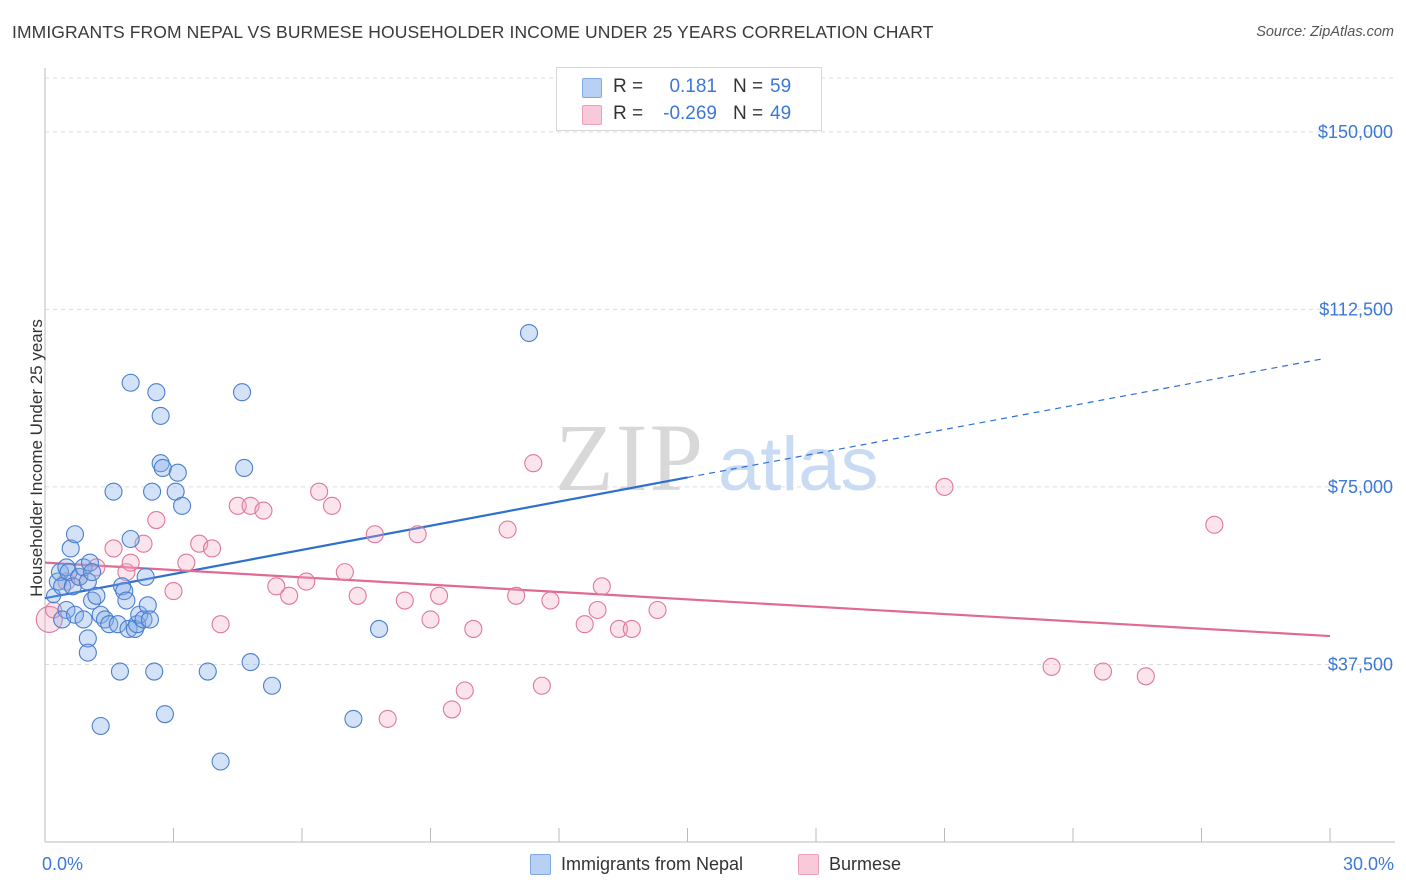 The image size is (1406, 892). I want to click on y-tick-label: $37,500, so click(1360, 664).